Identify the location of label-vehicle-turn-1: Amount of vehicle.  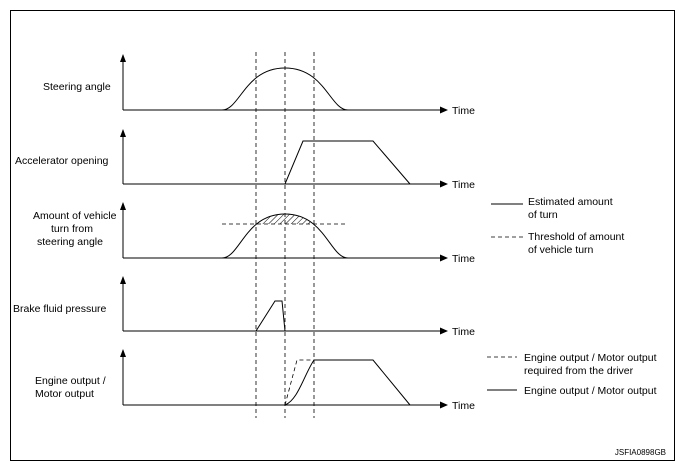
(75, 216).